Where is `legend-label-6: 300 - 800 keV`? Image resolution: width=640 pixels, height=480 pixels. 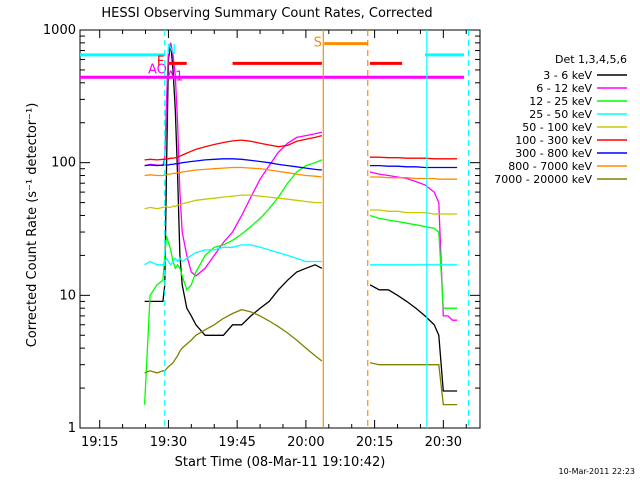
legend-label-6: 300 - 800 keV is located at coordinates (553, 153).